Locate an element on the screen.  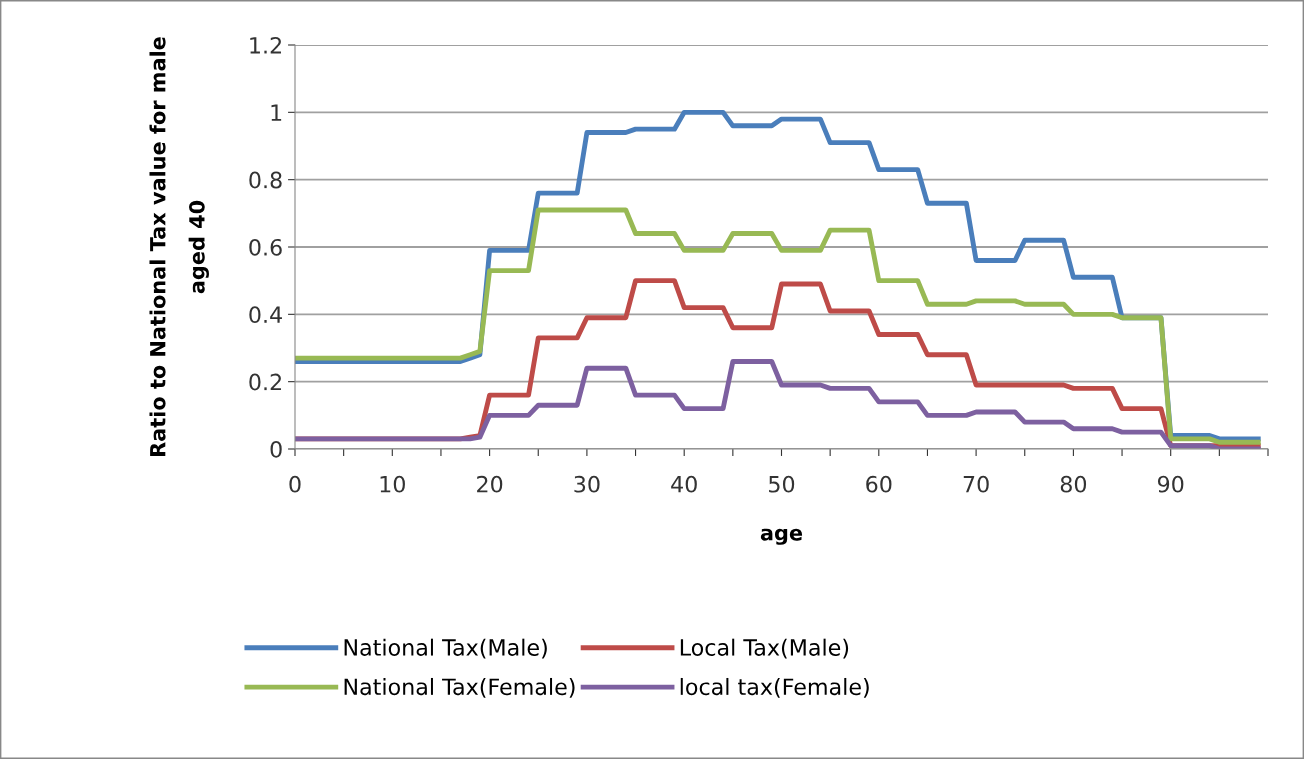
y-axis-title: Ratio to National Tax value for male aged 40 is located at coordinates (179, 246).